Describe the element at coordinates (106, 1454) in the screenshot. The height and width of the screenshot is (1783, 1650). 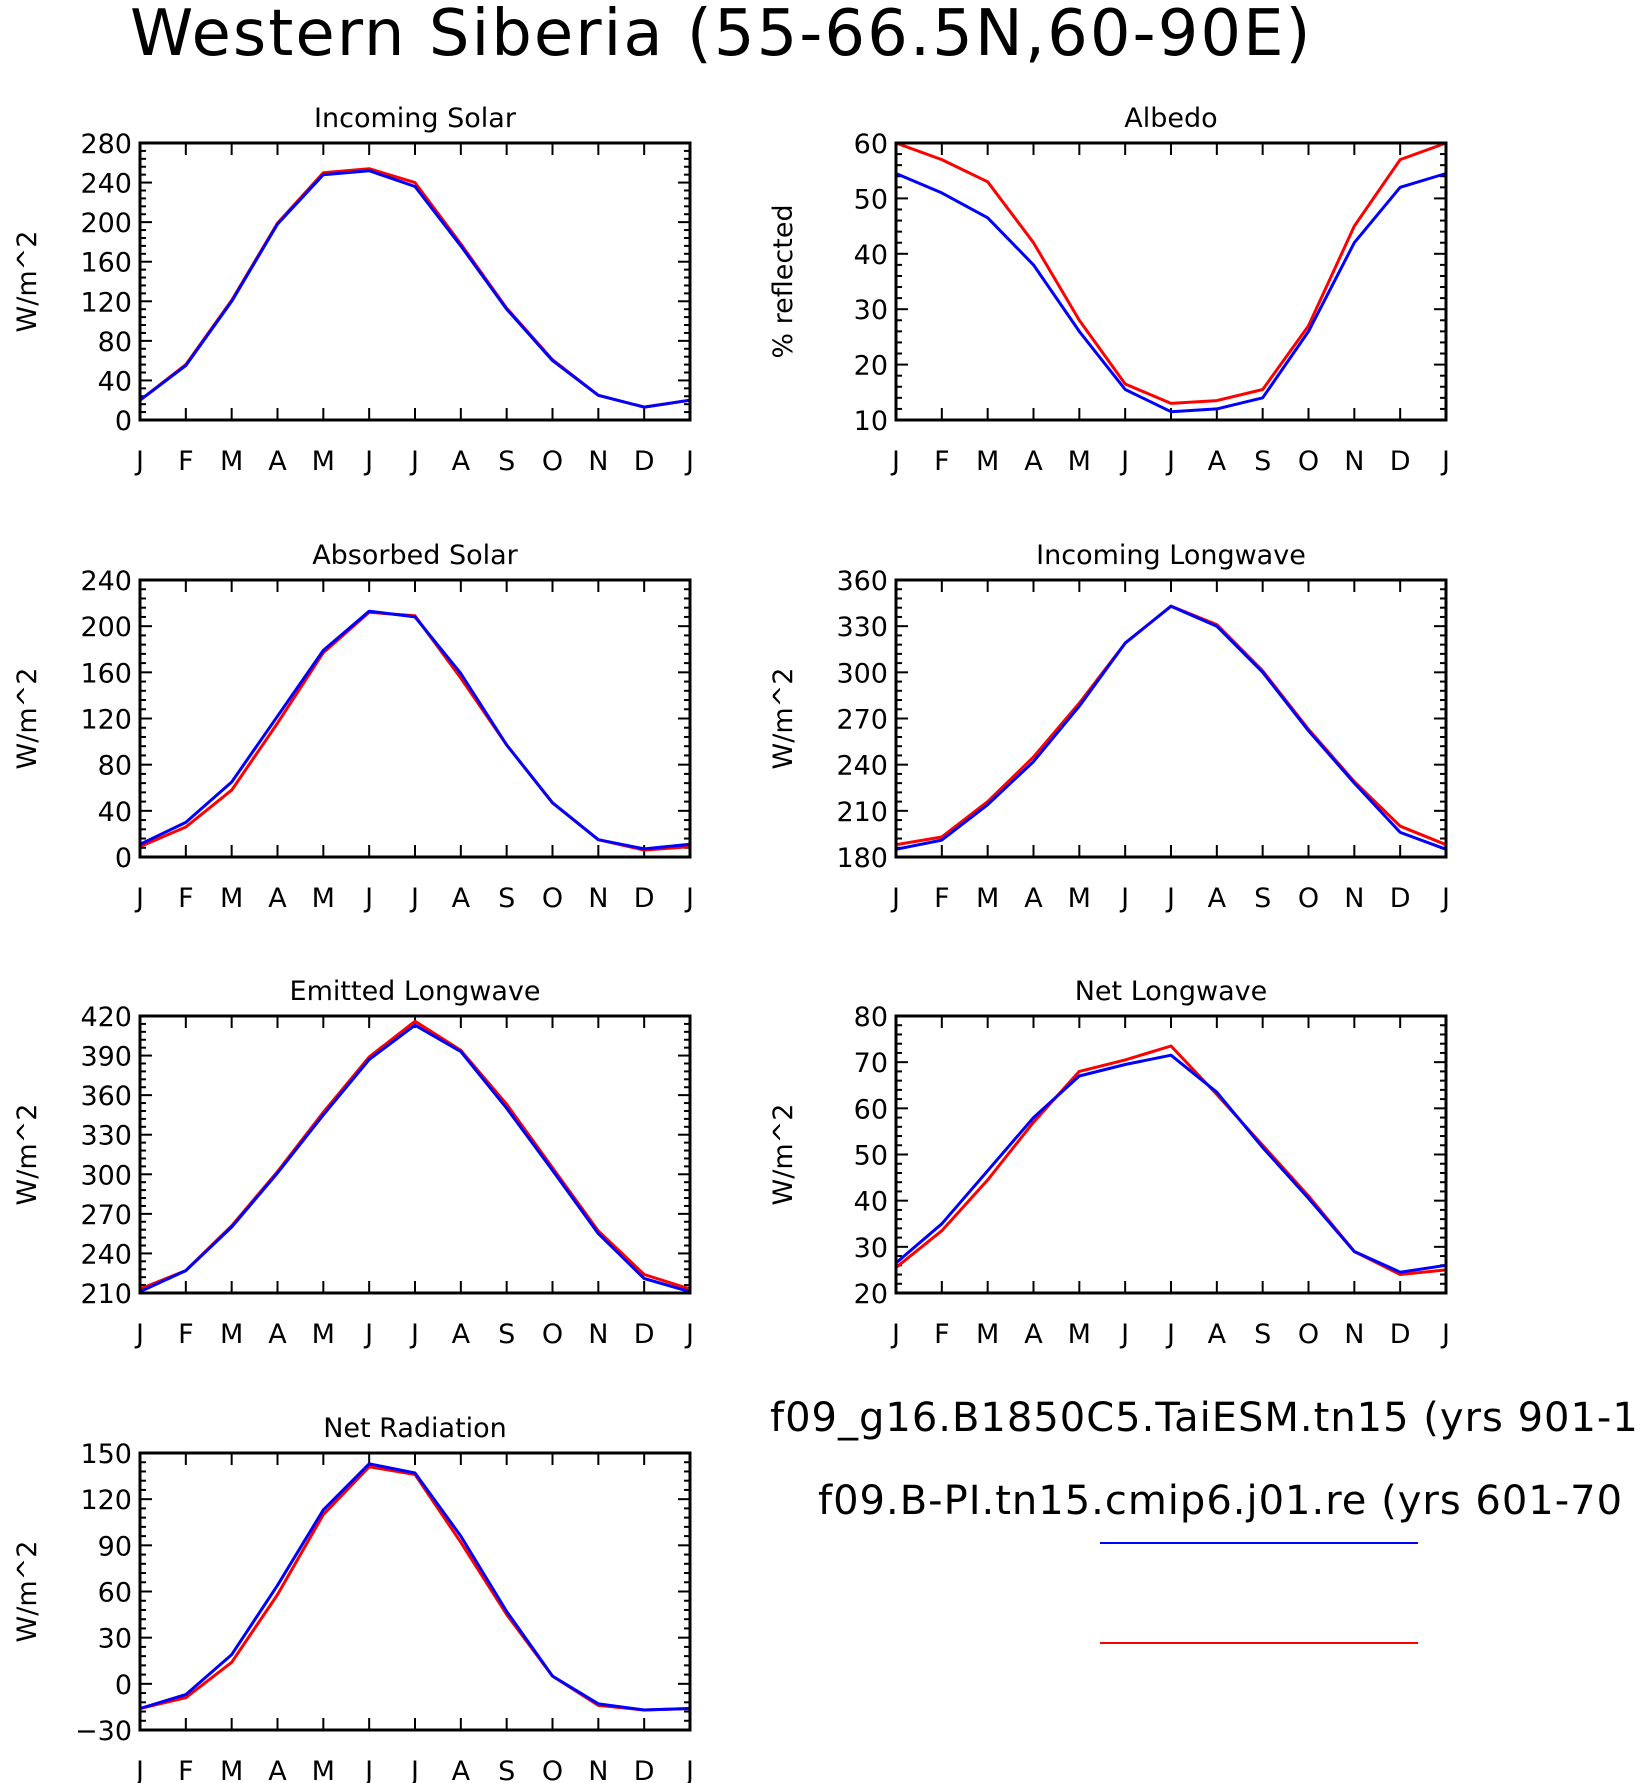
I see `y-tick-label: 150` at that location.